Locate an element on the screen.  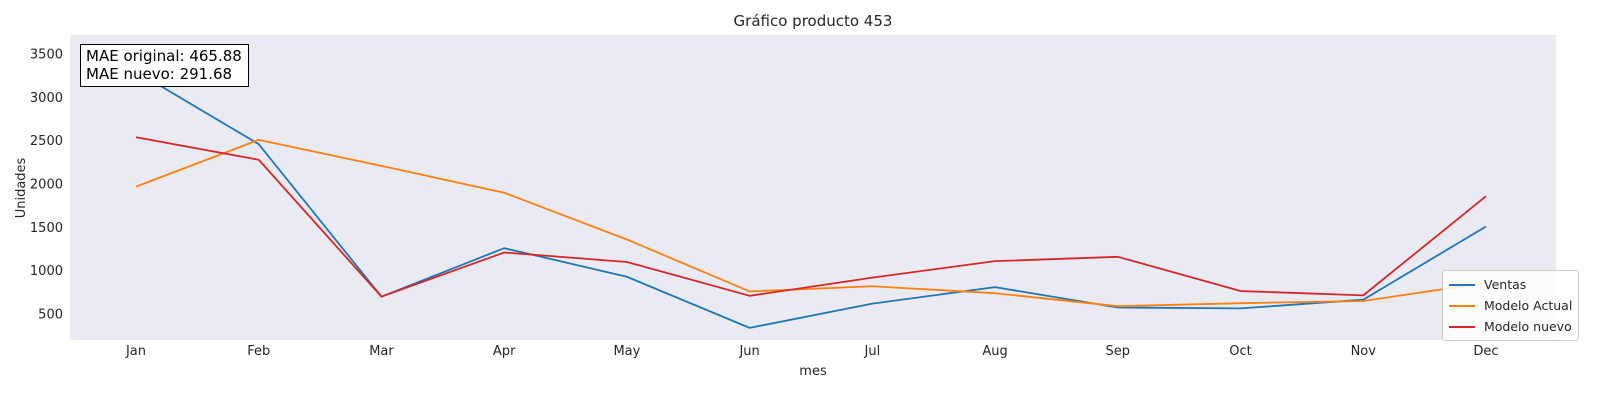
legend-swatch-modelo-actual is located at coordinates (1462, 305).